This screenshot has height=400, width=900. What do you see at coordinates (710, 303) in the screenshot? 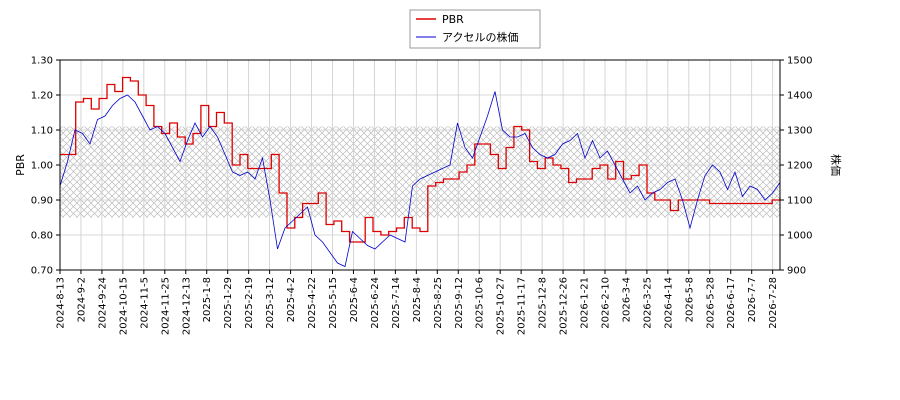
I see `x-tick-label: 2026-5-28` at bounding box center [710, 303].